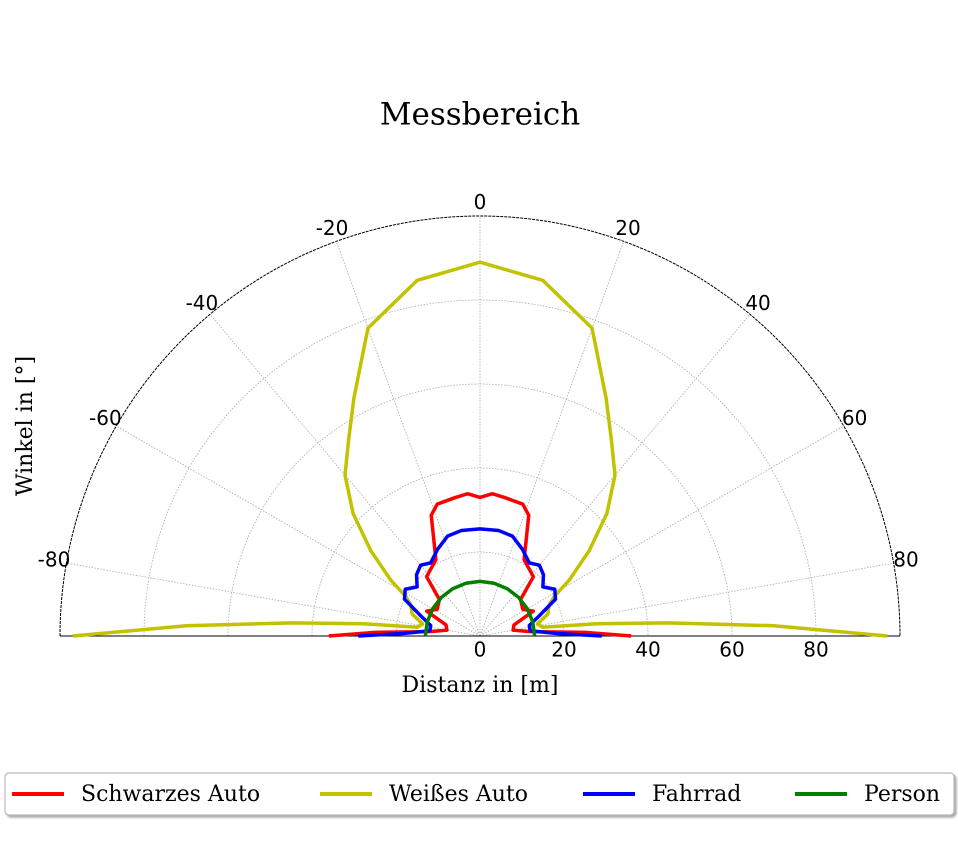  What do you see at coordinates (902, 794) in the screenshot?
I see `legend-label: Person` at bounding box center [902, 794].